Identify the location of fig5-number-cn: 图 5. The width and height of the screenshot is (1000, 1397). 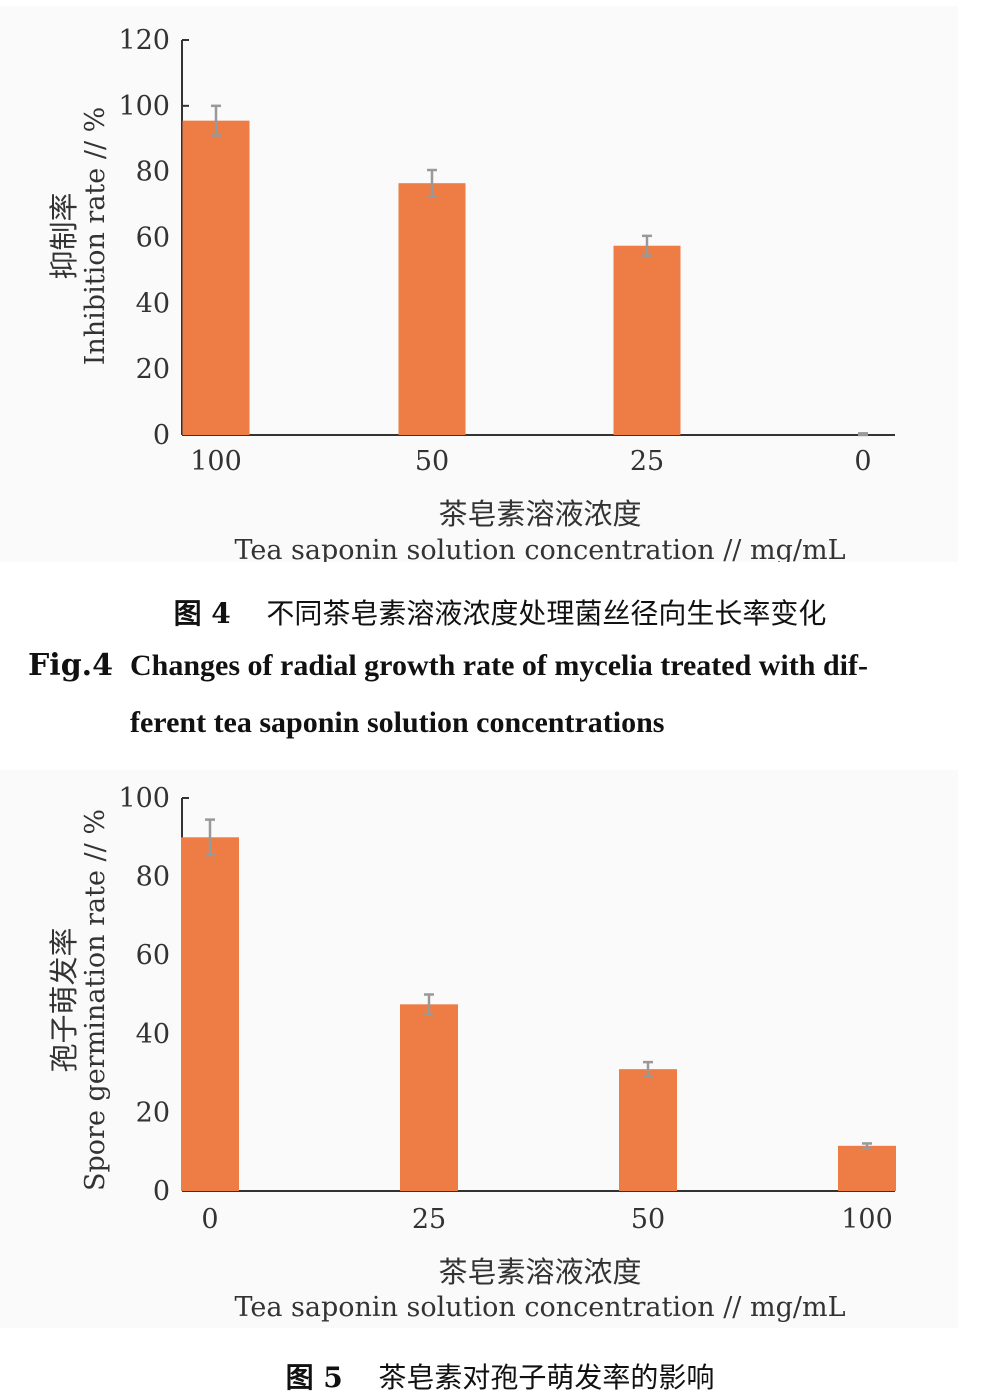
(314, 1377).